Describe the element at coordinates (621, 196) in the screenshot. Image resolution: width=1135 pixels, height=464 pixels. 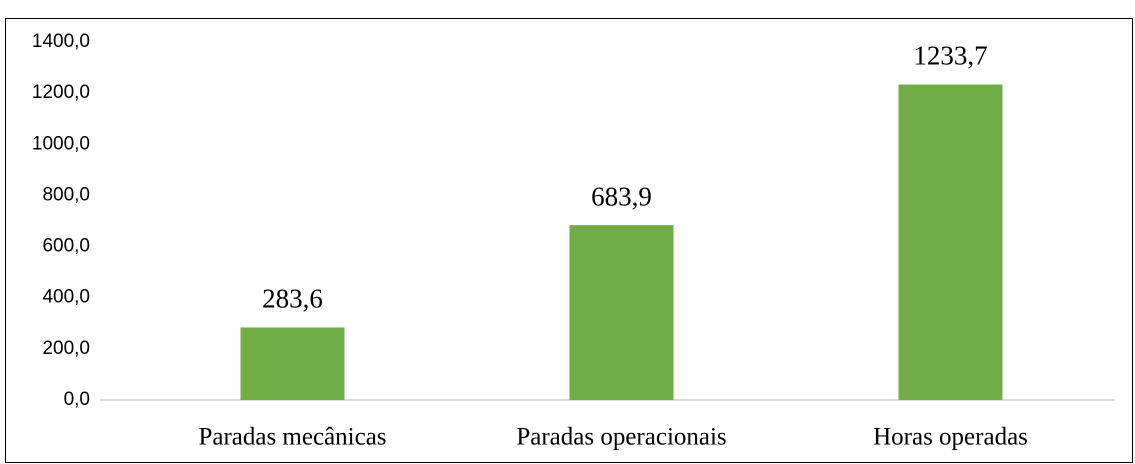
I see `data-label: 683,9` at that location.